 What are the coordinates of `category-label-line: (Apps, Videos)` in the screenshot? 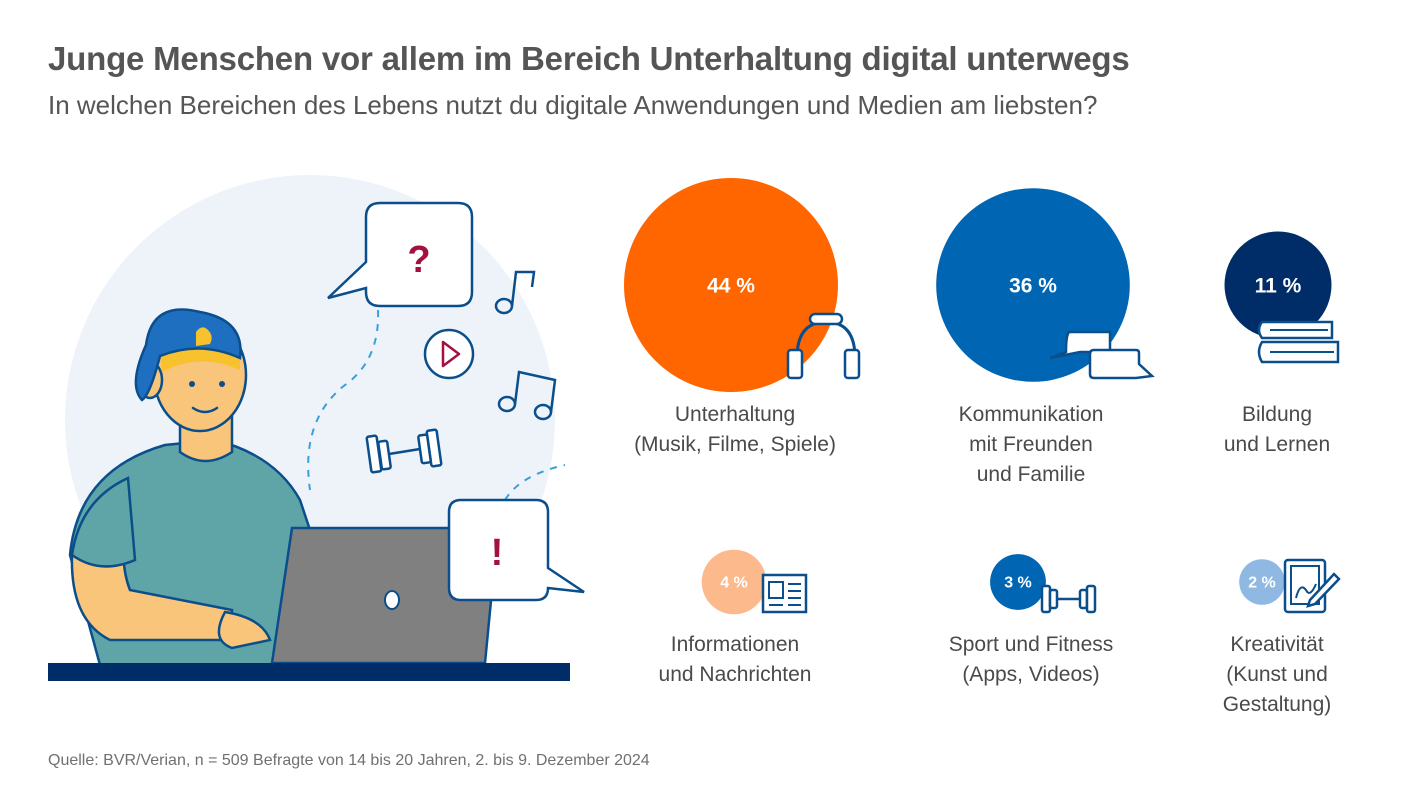 It's located at (1031, 674).